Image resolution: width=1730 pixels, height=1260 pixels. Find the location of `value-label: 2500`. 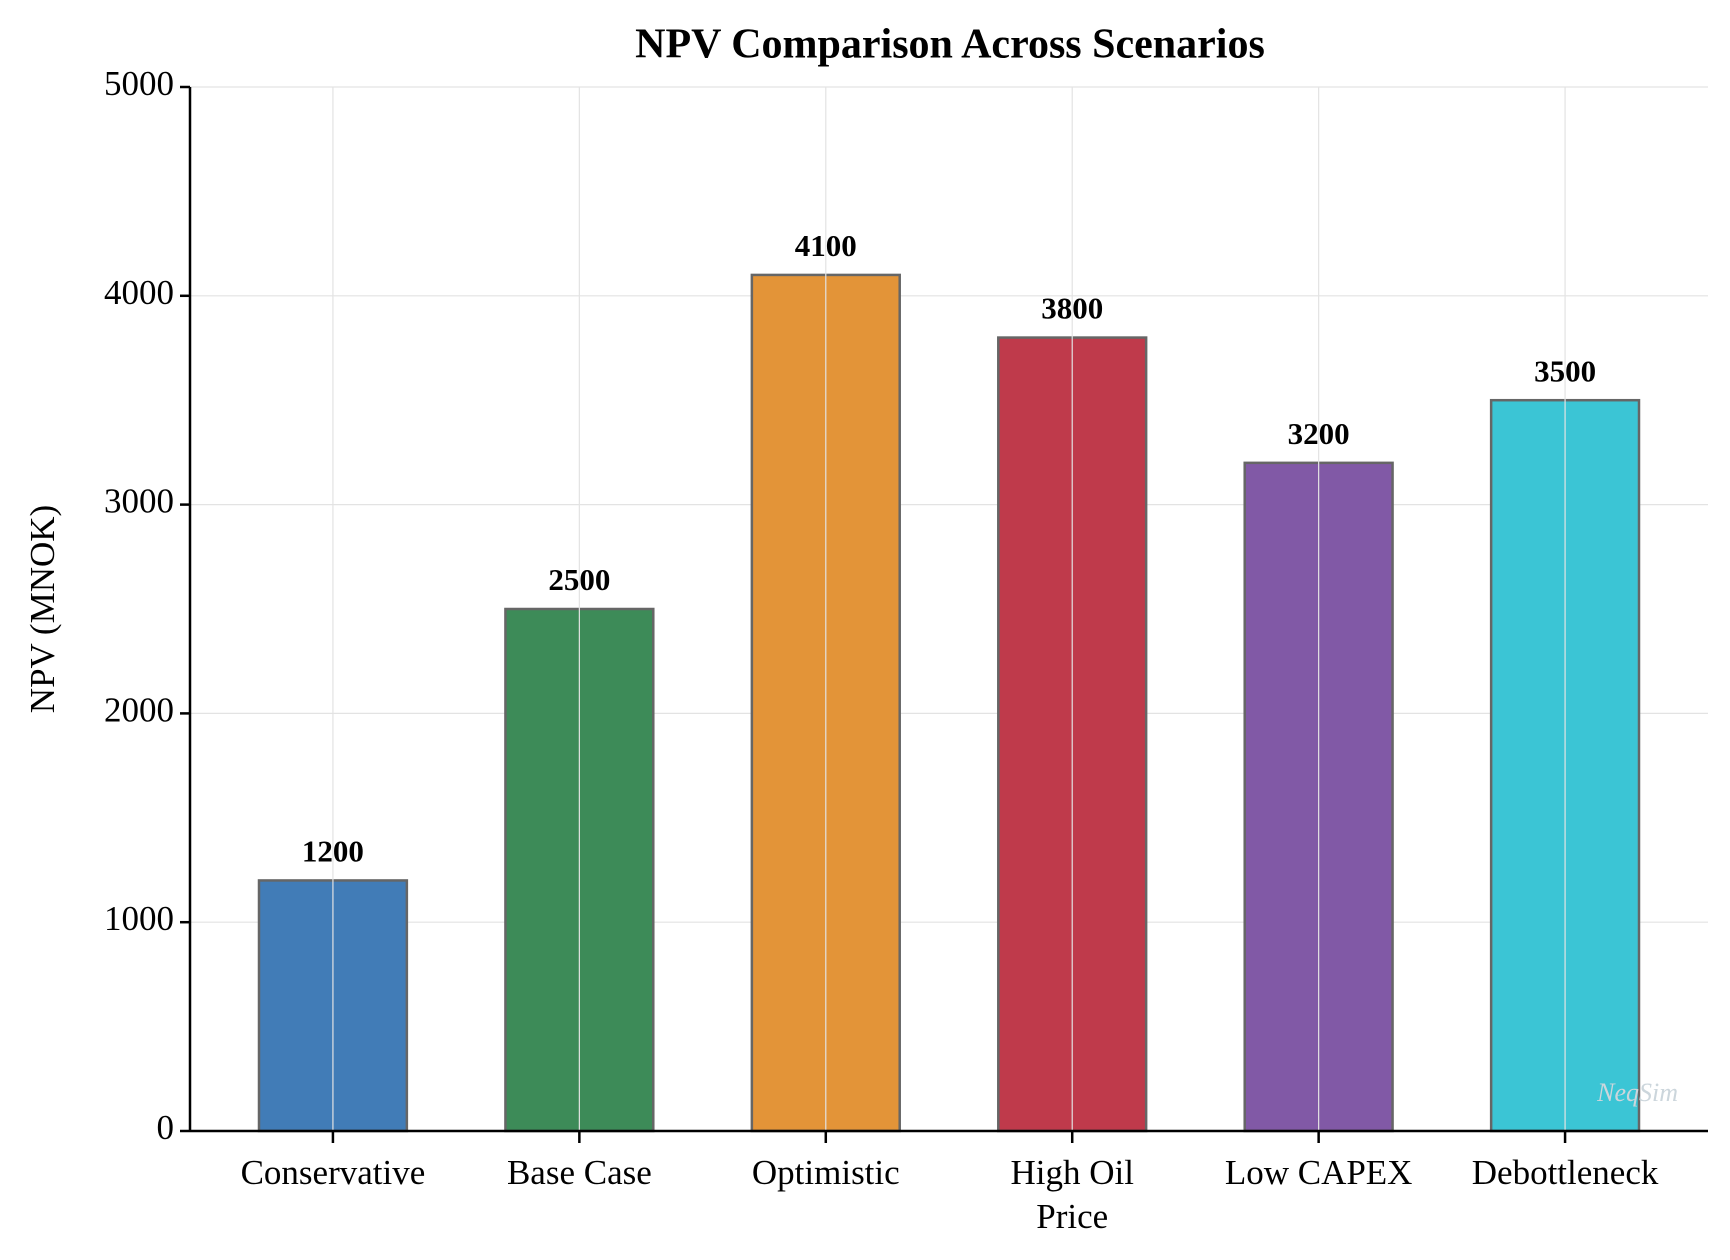

value-label: 2500 is located at coordinates (579, 579).